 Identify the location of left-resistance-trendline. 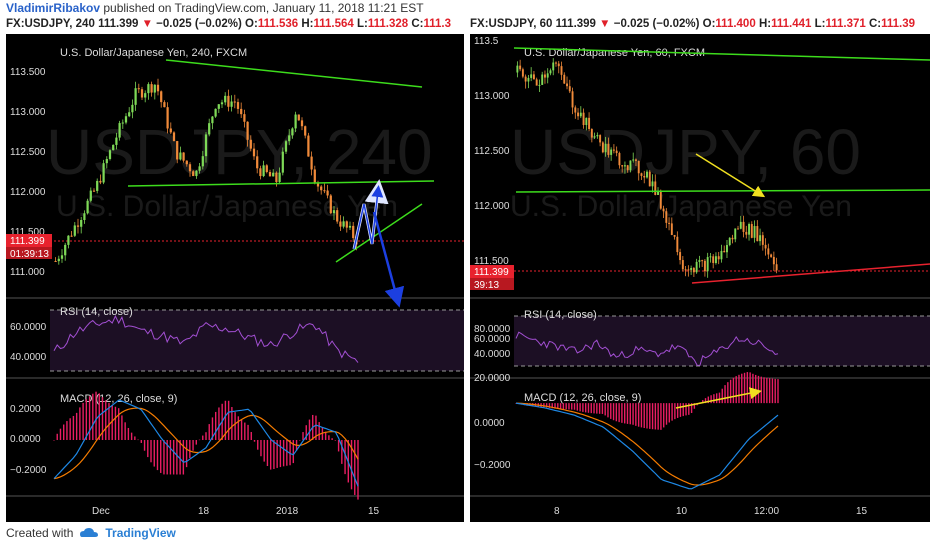
(294, 73).